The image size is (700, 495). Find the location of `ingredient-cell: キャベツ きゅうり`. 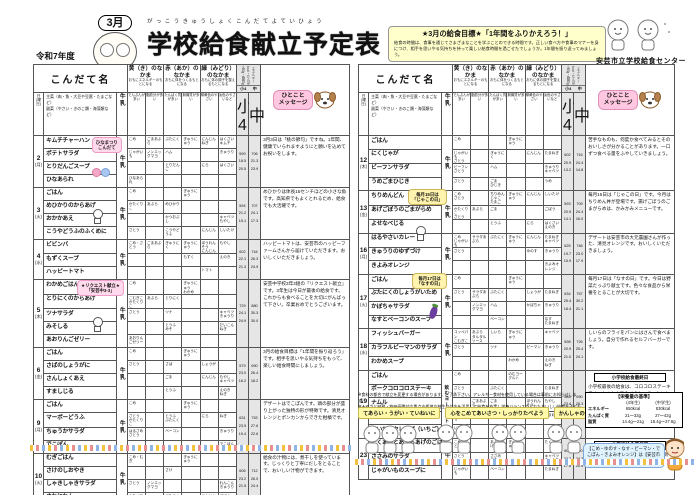

ingredient-cell: キャベツ きゅうり is located at coordinates (227, 315).